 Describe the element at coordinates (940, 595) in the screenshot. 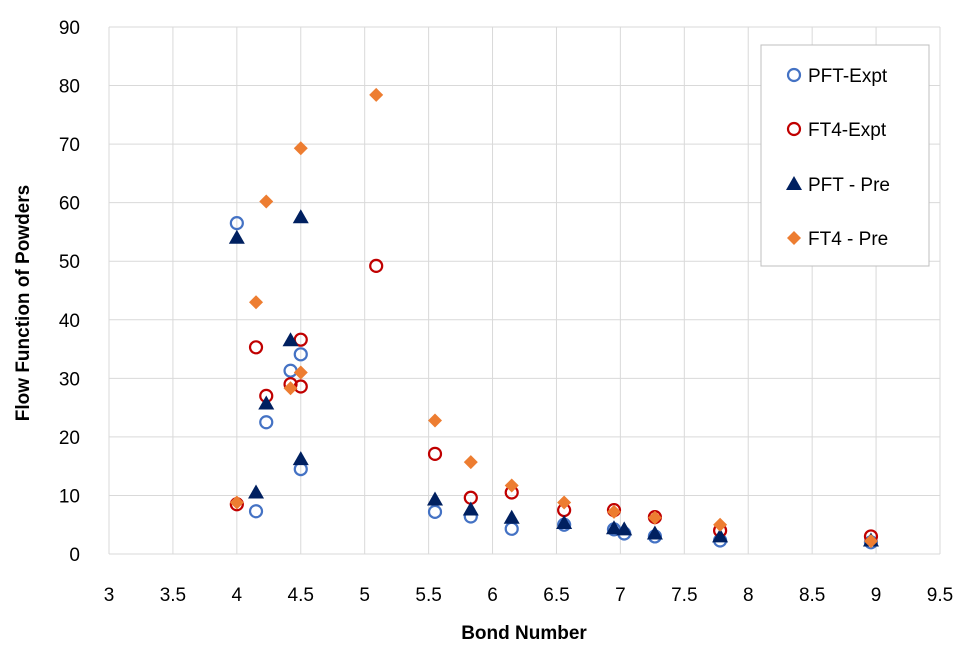

I see `x-tick-label: 9.5` at that location.